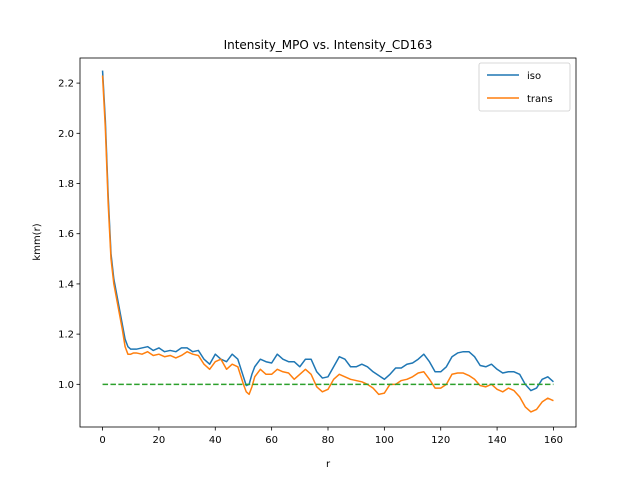  Describe the element at coordinates (66, 335) in the screenshot. I see `y-tick-label: 1.2` at that location.